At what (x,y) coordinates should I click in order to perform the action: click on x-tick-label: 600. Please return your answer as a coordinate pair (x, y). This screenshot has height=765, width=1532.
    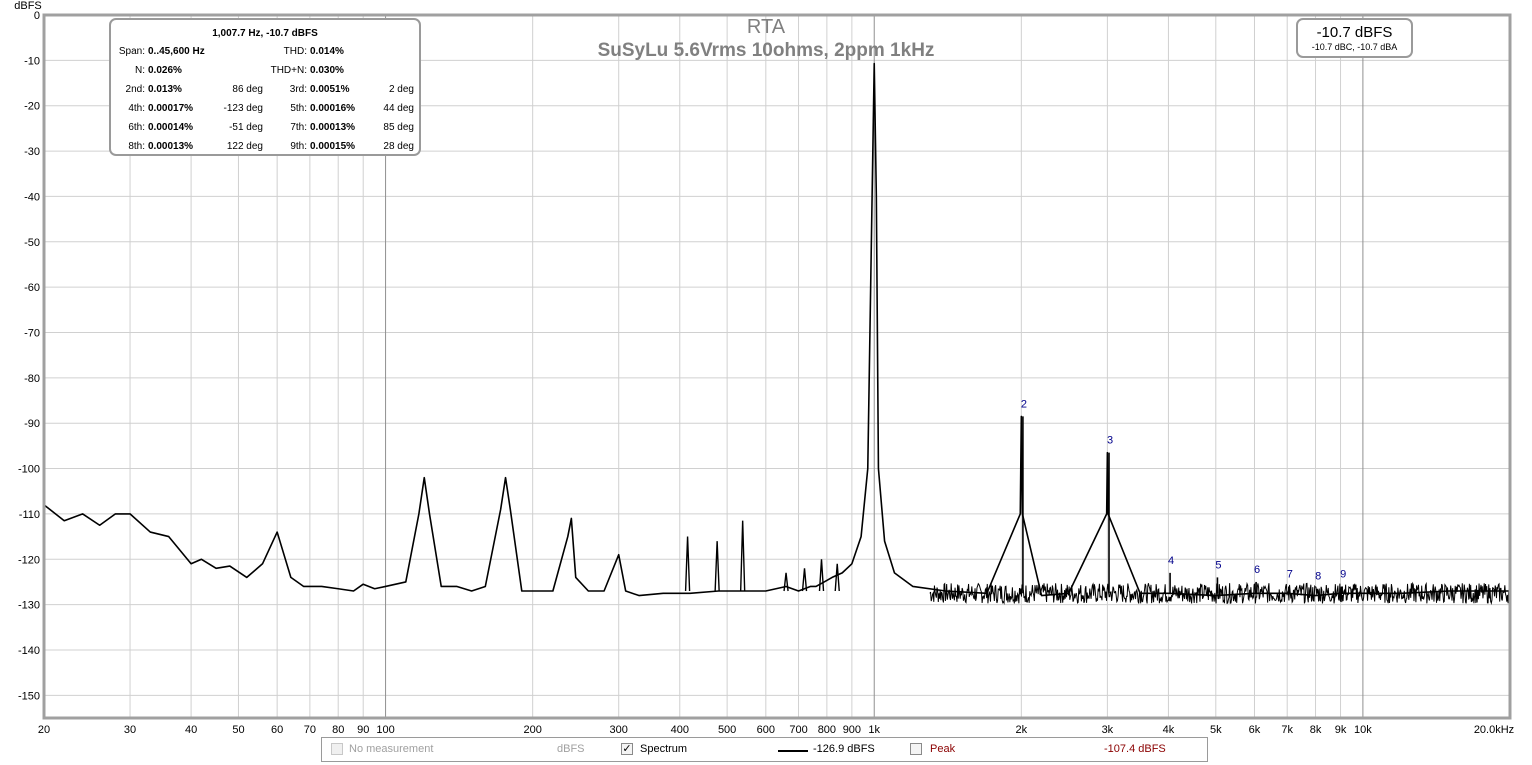
    Looking at the image, I should click on (766, 730).